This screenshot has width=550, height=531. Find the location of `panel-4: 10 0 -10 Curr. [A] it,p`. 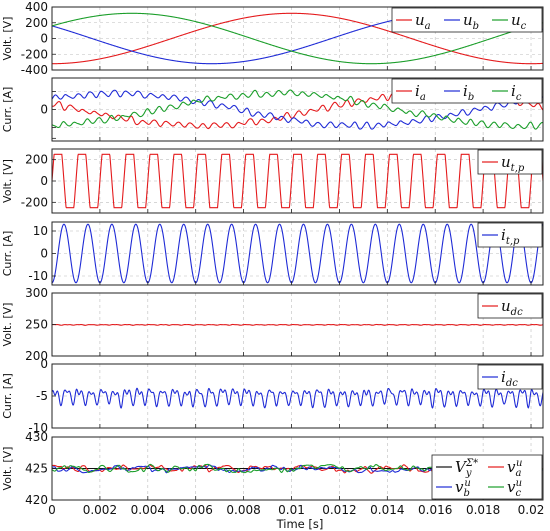

panel-4: 10 0 -10 Curr. [A] it,p is located at coordinates (272, 253).